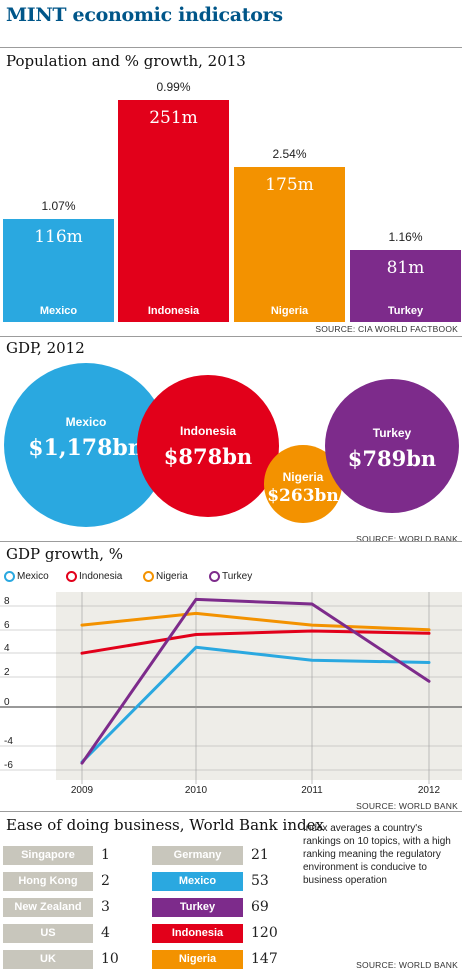 This screenshot has height=973, width=462. I want to click on rank-number: 3, so click(105, 907).